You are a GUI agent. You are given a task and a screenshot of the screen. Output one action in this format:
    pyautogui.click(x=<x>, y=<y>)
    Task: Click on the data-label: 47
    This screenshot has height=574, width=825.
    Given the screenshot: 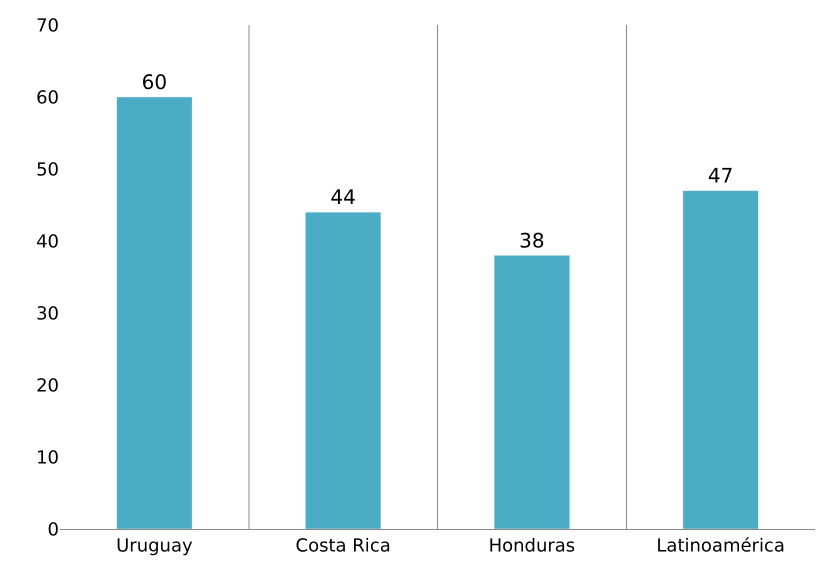 What is the action you would take?
    pyautogui.click(x=721, y=176)
    